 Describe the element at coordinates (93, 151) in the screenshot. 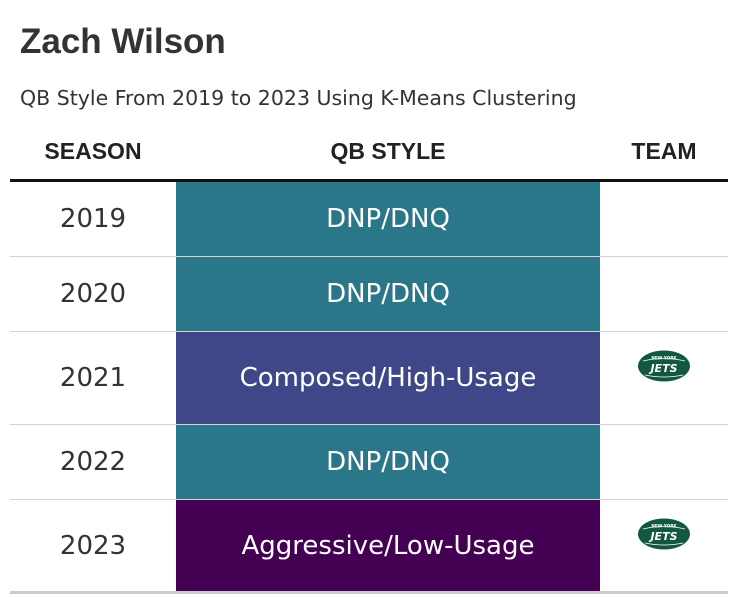

I see `column-header-season: SEASON` at that location.